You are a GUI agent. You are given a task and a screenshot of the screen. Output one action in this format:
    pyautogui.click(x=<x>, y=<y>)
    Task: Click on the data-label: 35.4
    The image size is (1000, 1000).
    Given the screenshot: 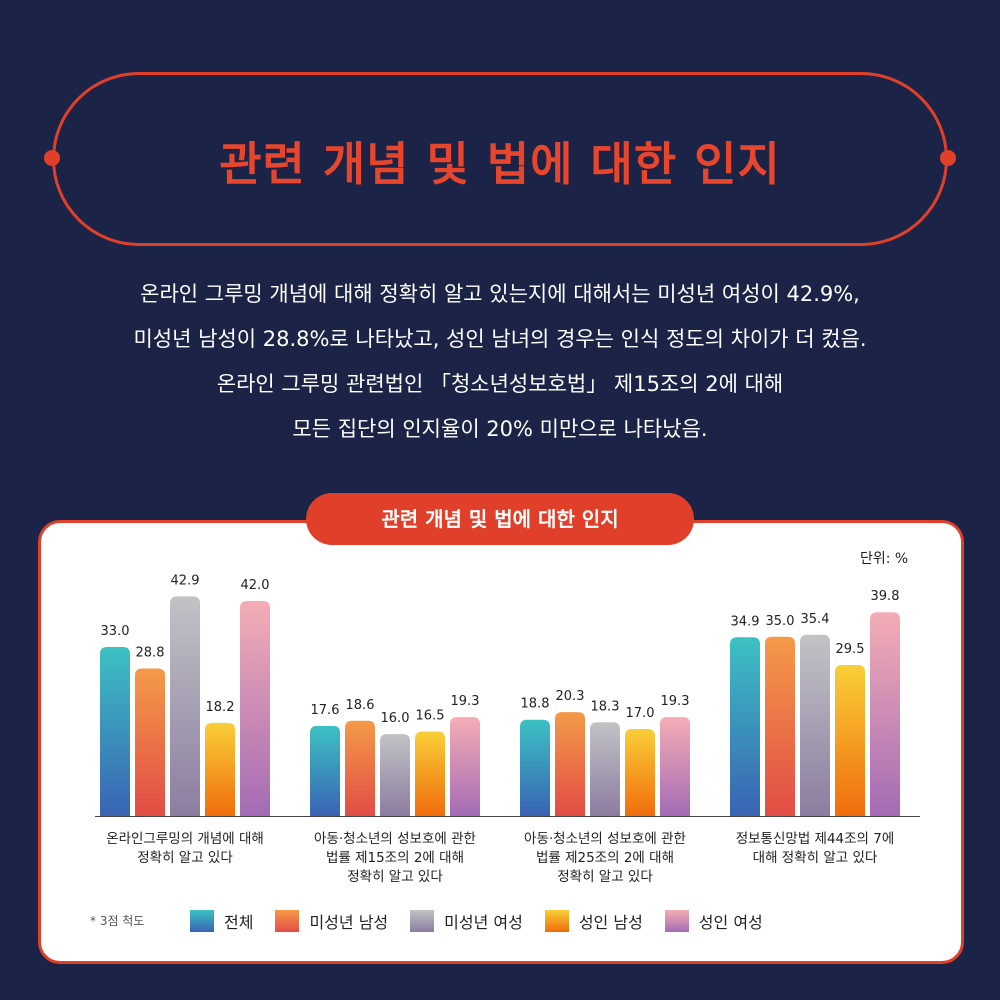 What is the action you would take?
    pyautogui.click(x=815, y=619)
    